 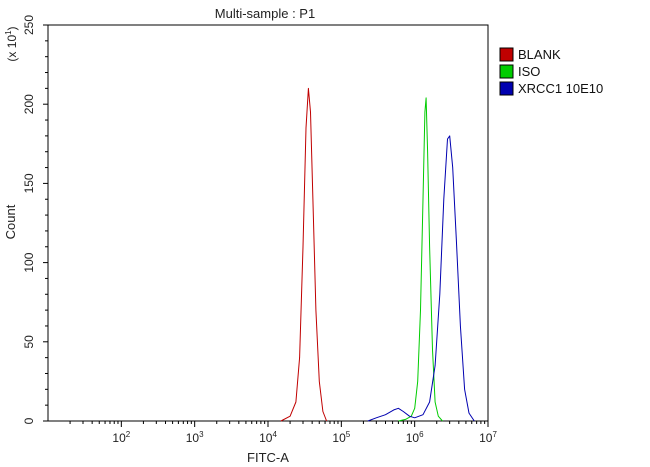 What do you see at coordinates (341, 437) in the screenshot?
I see `x-tick-label: 10⁵` at bounding box center [341, 437].